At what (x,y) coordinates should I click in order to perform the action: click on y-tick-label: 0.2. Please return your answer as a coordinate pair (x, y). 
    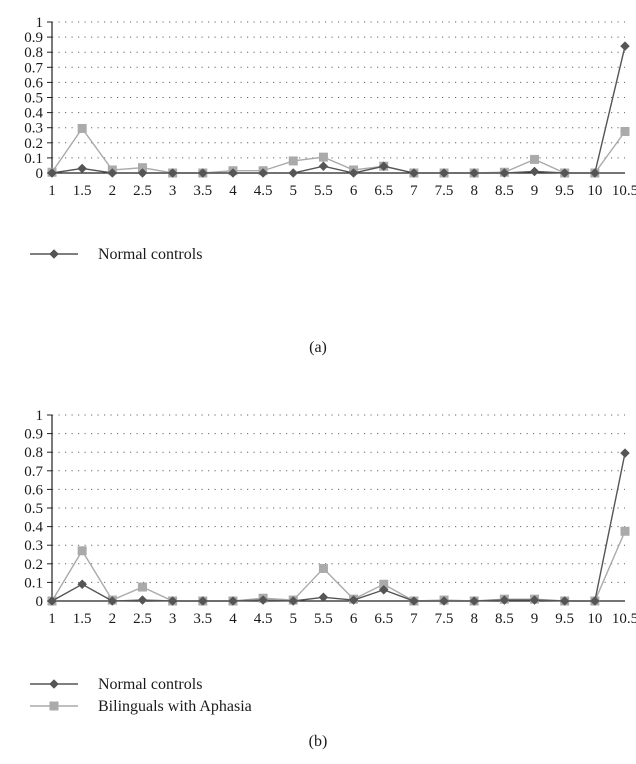
    Looking at the image, I should click on (33, 565).